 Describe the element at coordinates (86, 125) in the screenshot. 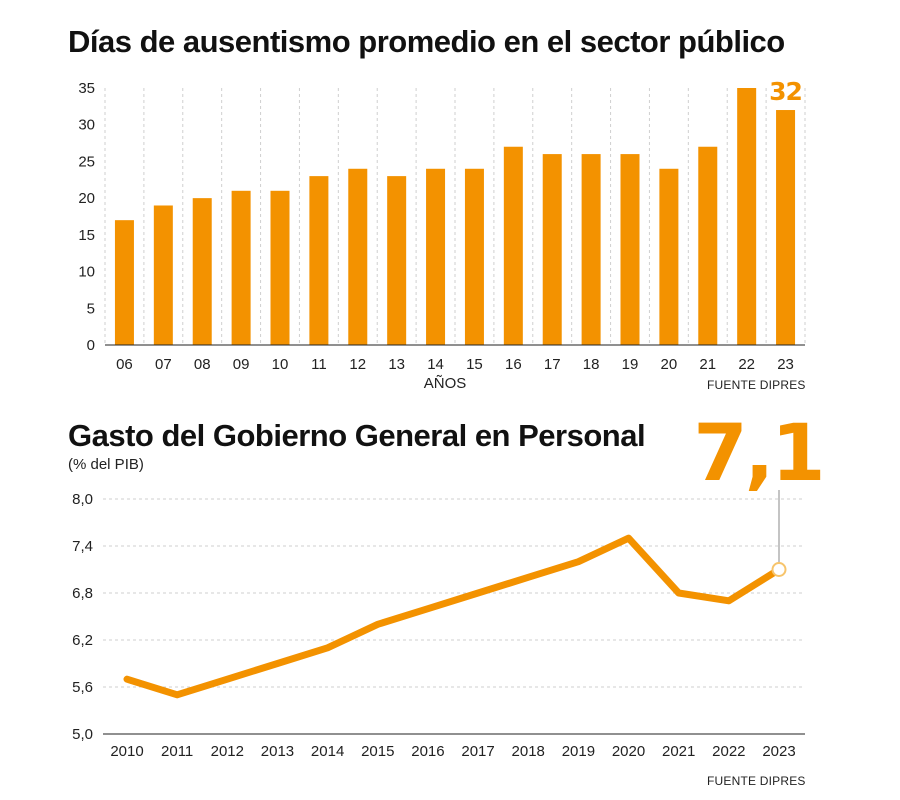

I see `bar-y-tick-label: 30` at that location.